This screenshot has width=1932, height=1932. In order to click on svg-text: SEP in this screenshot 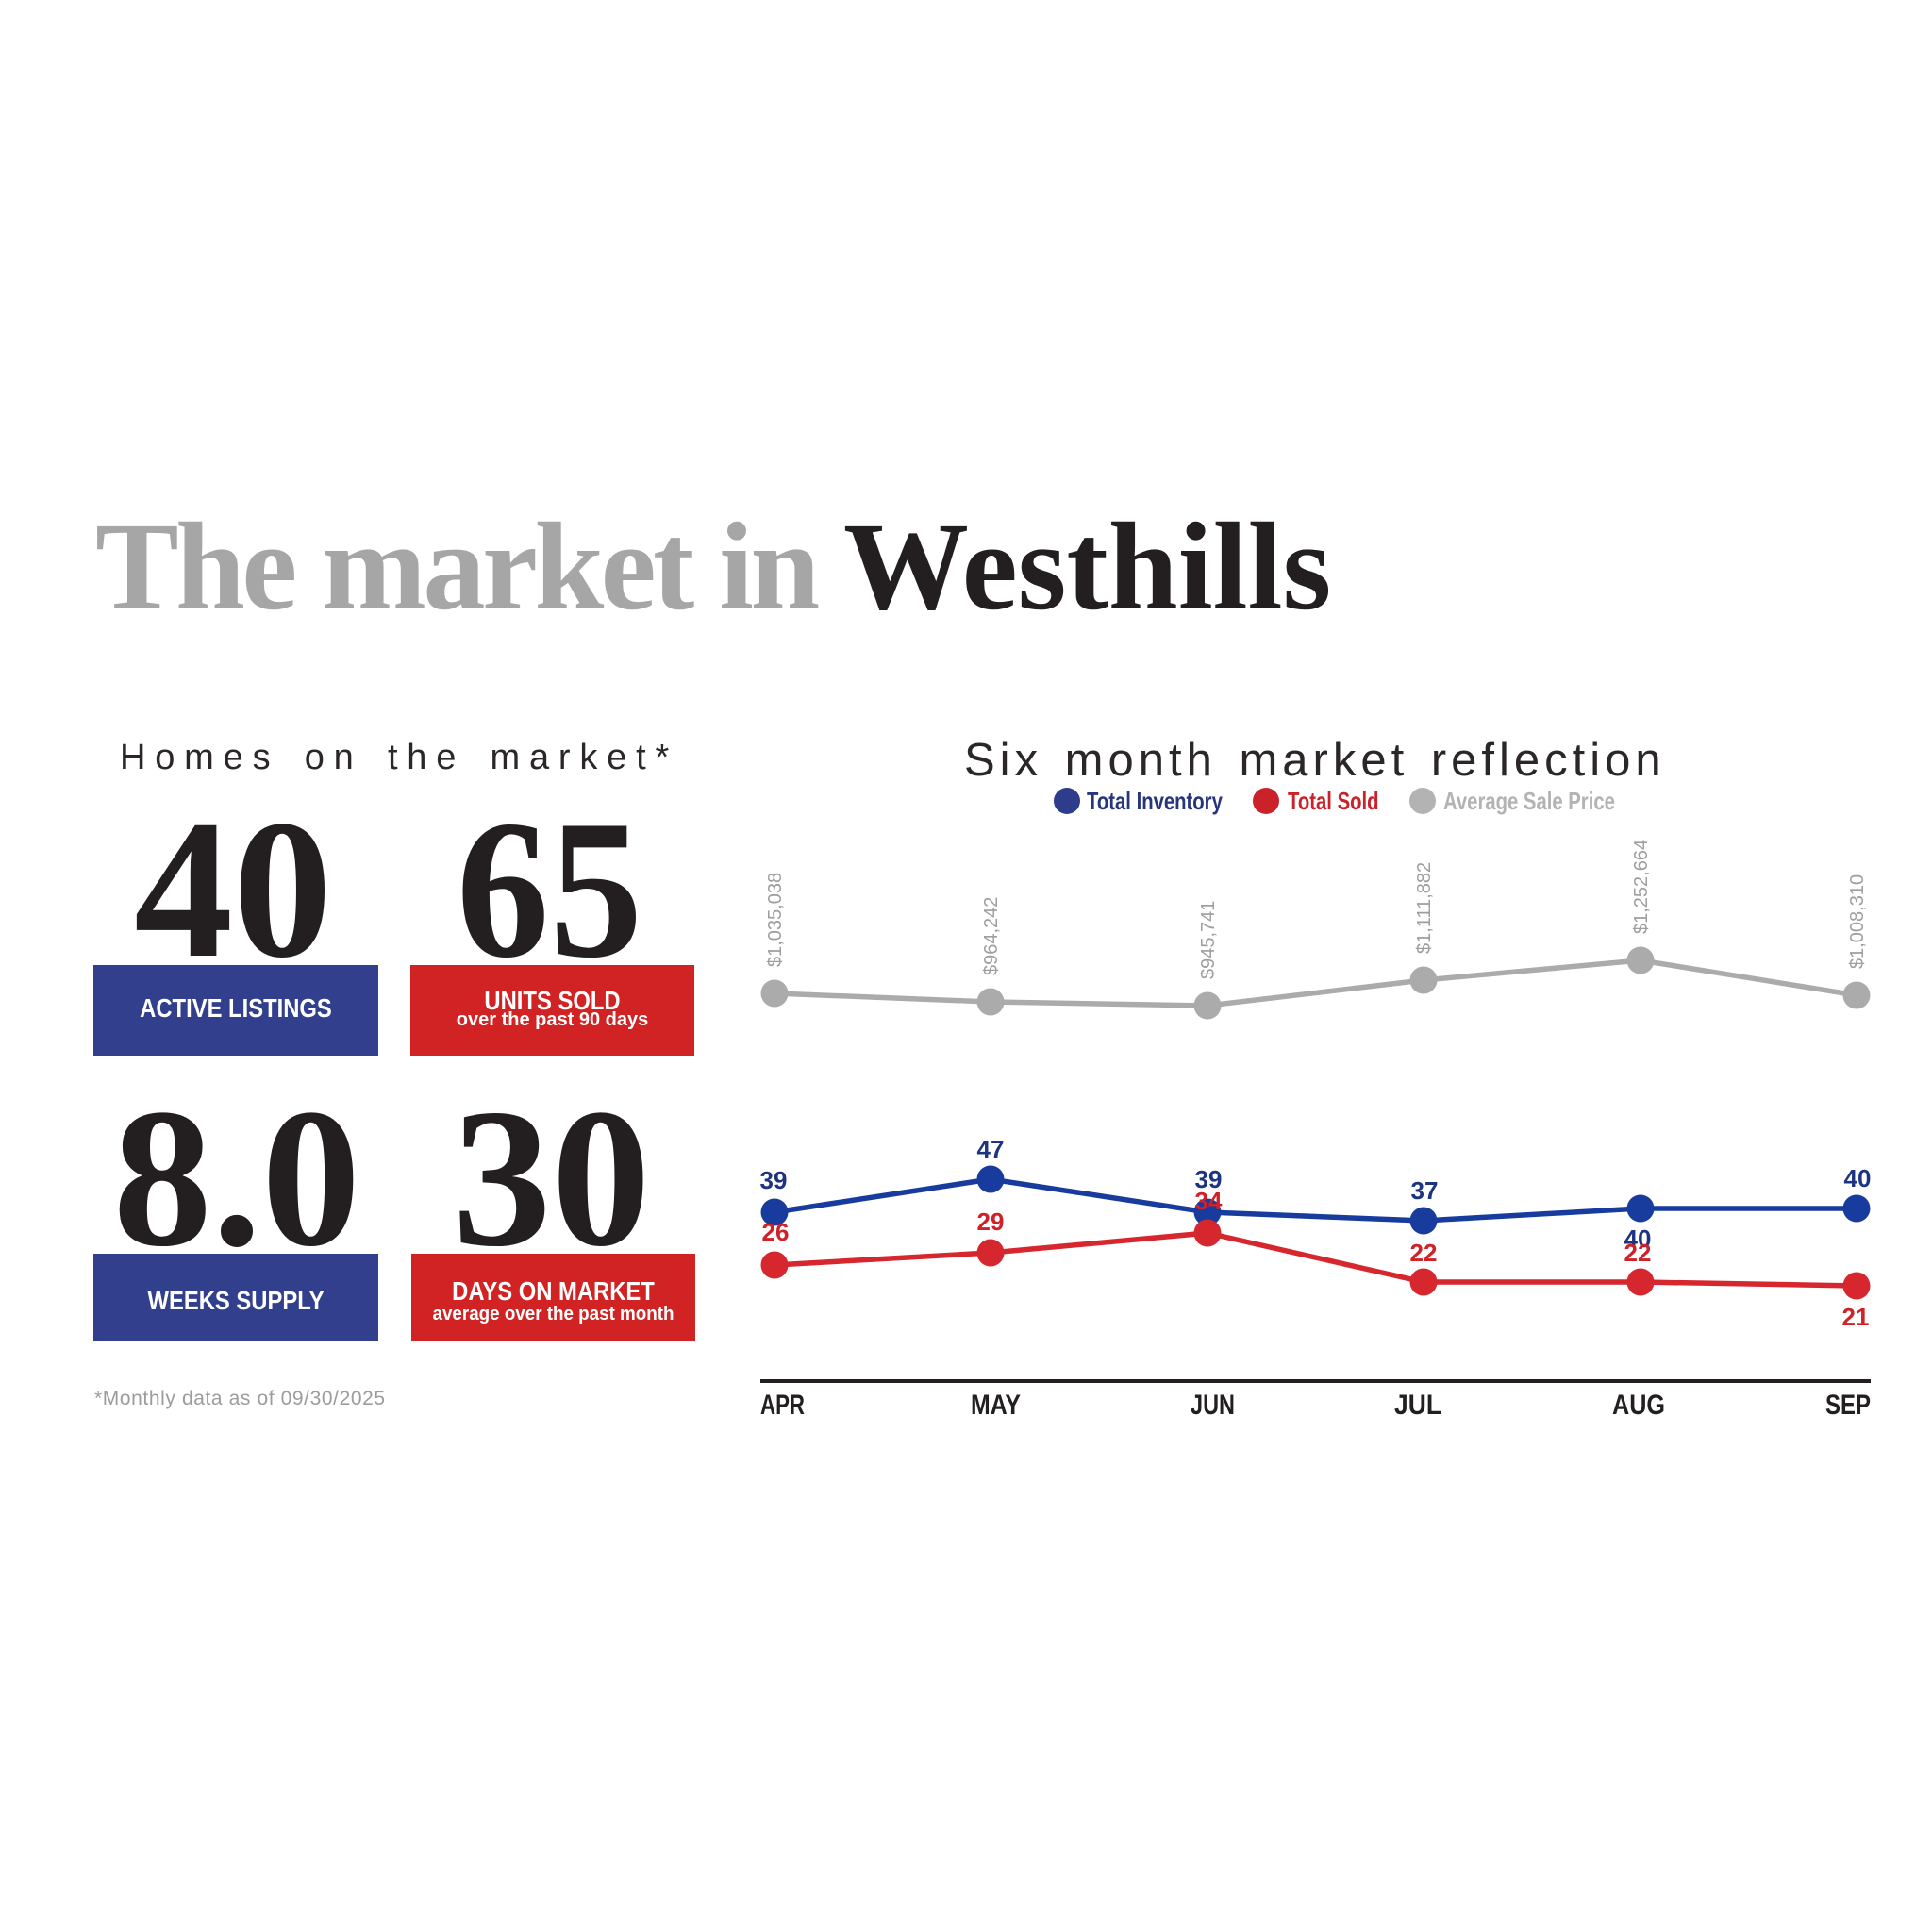, I will do `click(1848, 1405)`.